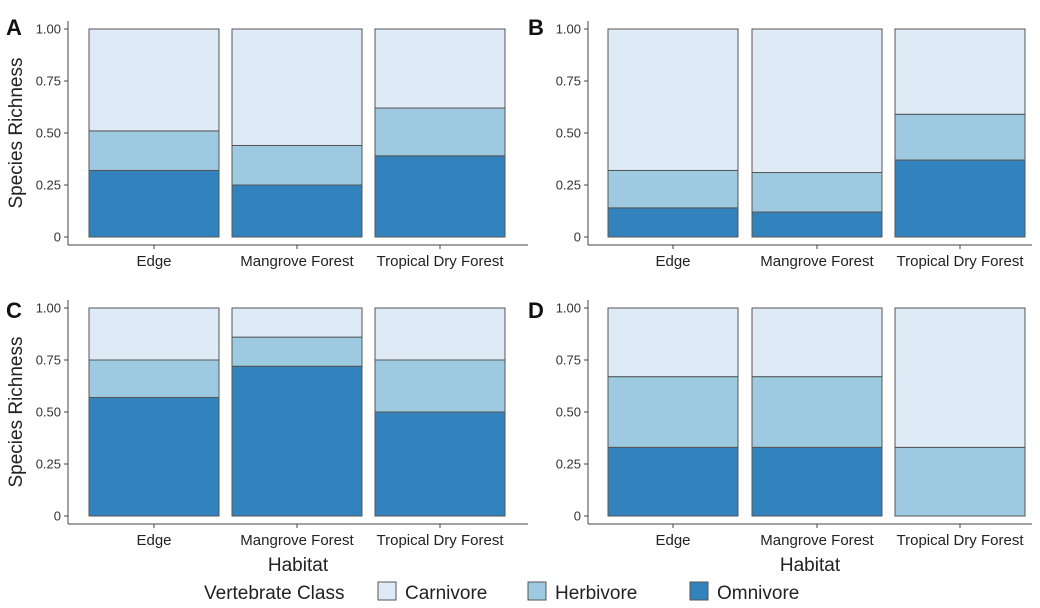  I want to click on legend-label-omnivore: Omnivore, so click(758, 593).